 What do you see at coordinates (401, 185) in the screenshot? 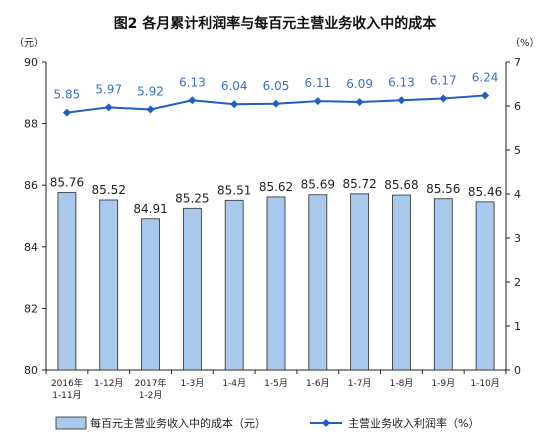
I see `bar-value-label: 85.68` at bounding box center [401, 185].